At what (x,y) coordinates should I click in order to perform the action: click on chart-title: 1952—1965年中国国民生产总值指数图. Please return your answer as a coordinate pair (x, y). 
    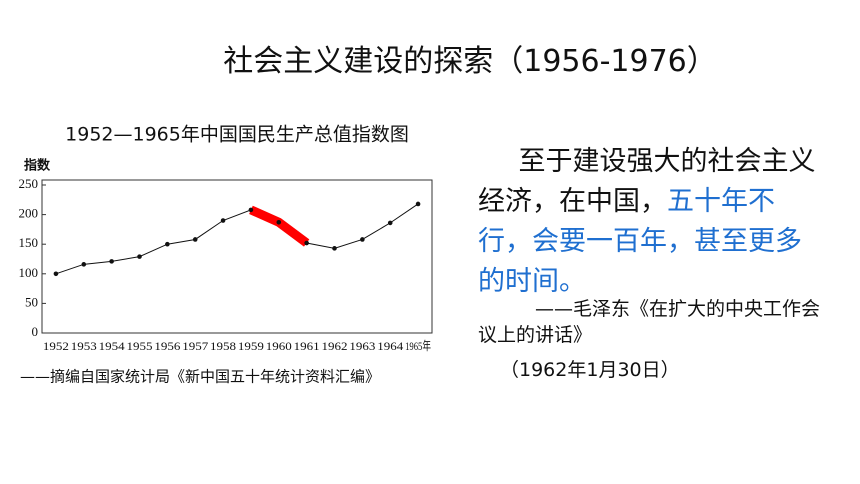
    Looking at the image, I should click on (237, 135).